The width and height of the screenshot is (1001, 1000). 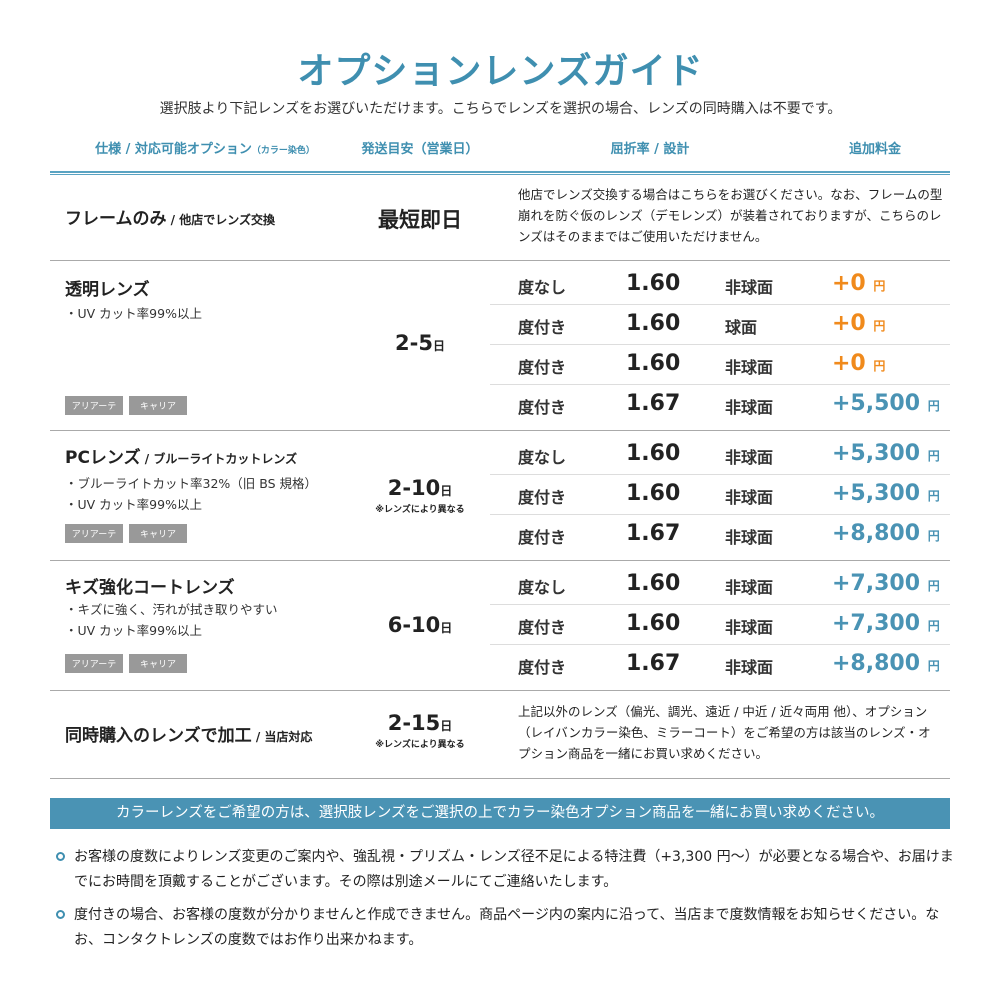 I want to click on shipping-days: 最短即日, so click(x=420, y=219).